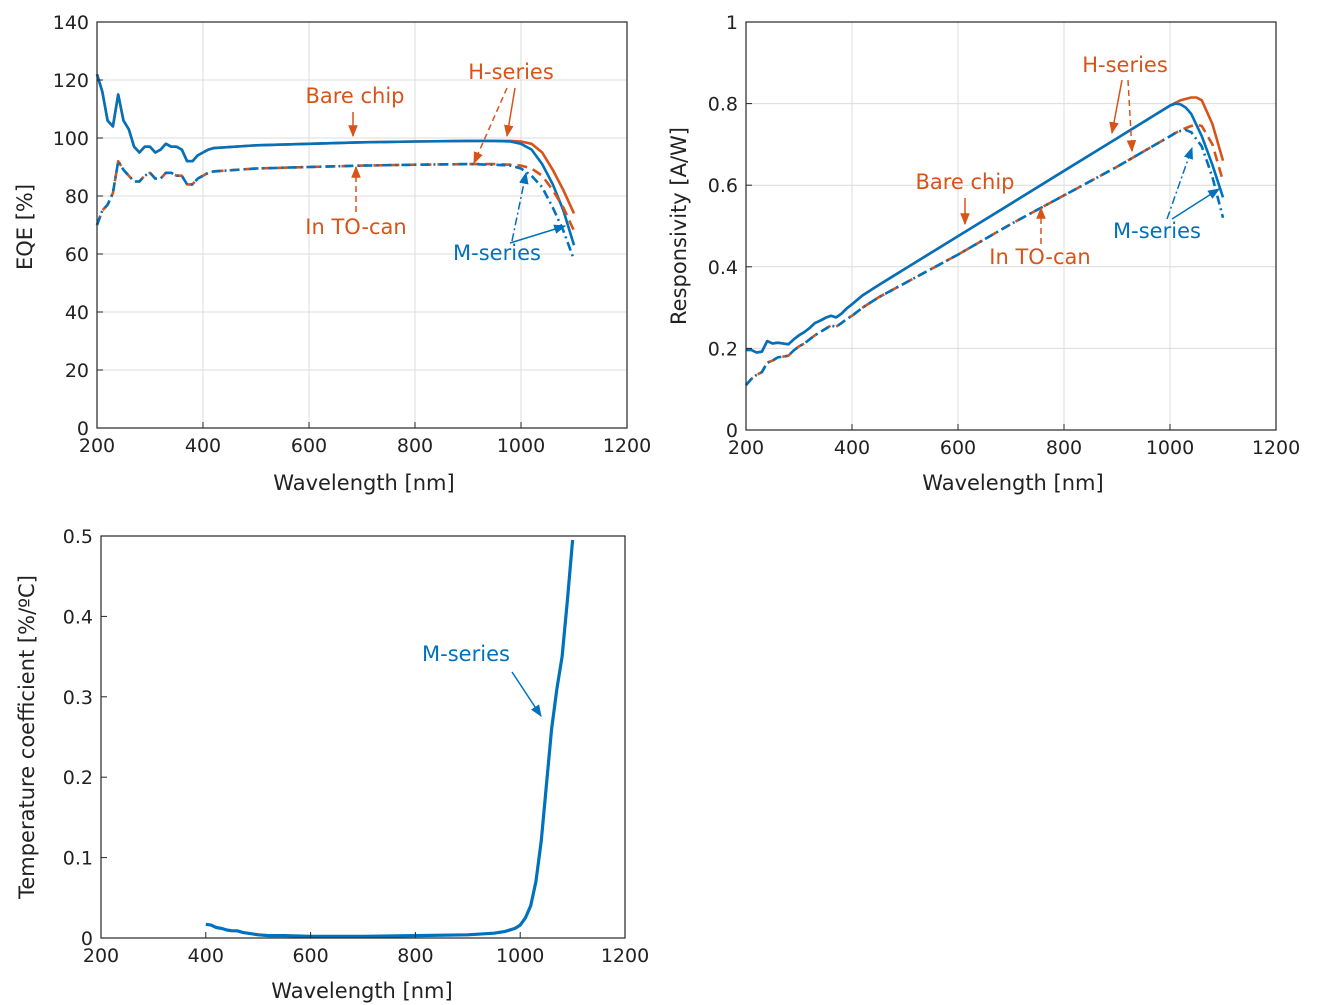  I want to click on resp-x-tick-label: 1200, so click(1276, 448).